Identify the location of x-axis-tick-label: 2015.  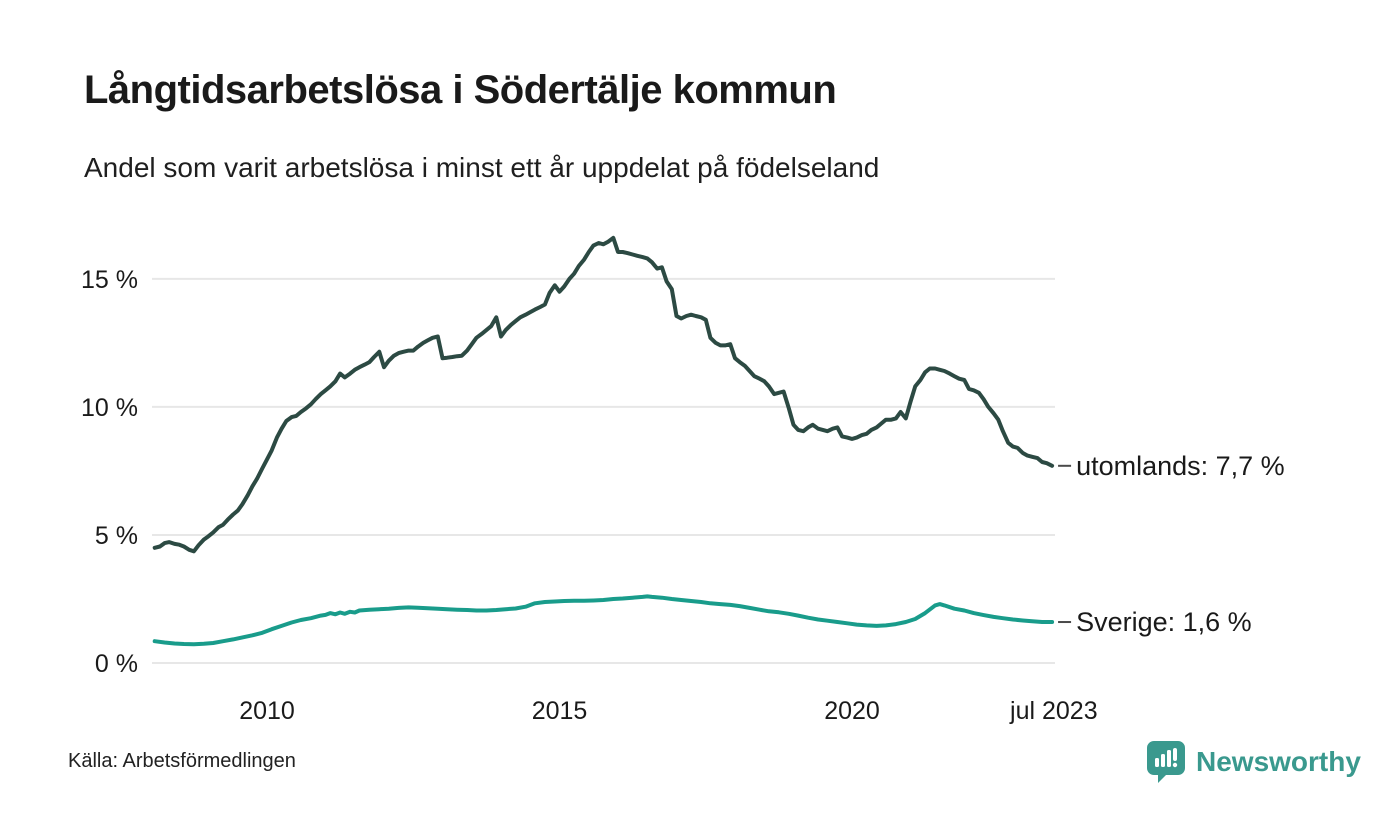
(560, 711).